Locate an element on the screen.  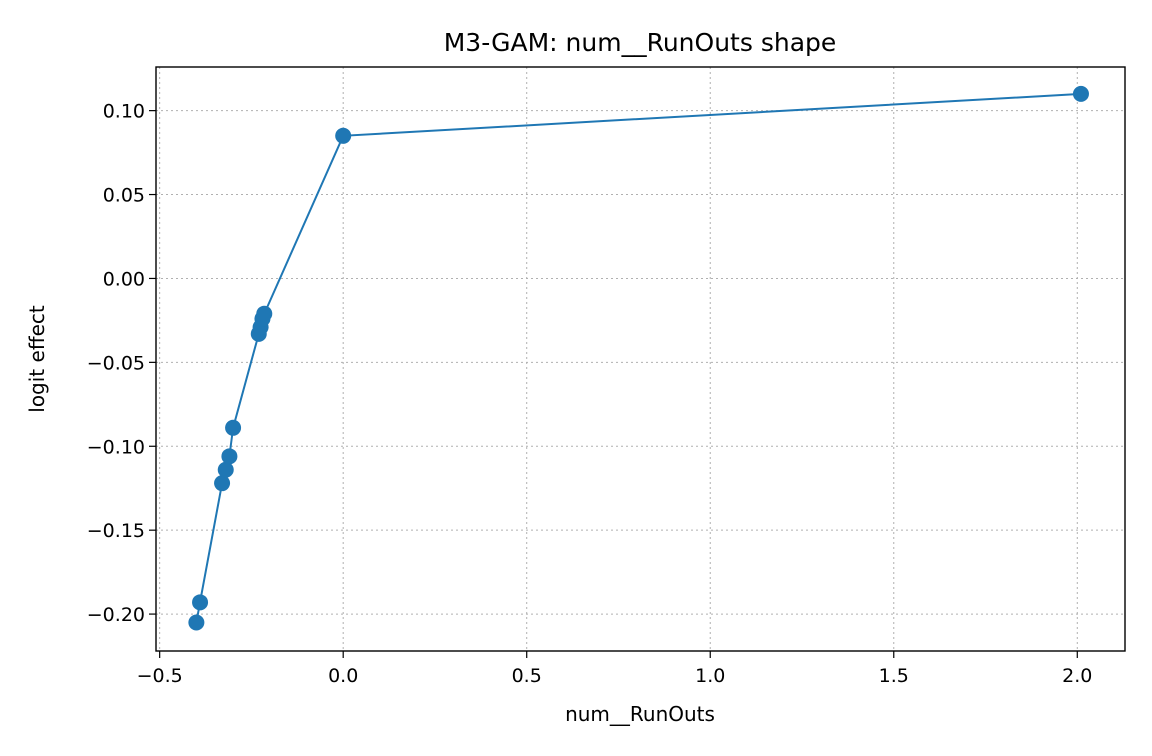
y-tick-label: −0.20 is located at coordinates (116, 615).